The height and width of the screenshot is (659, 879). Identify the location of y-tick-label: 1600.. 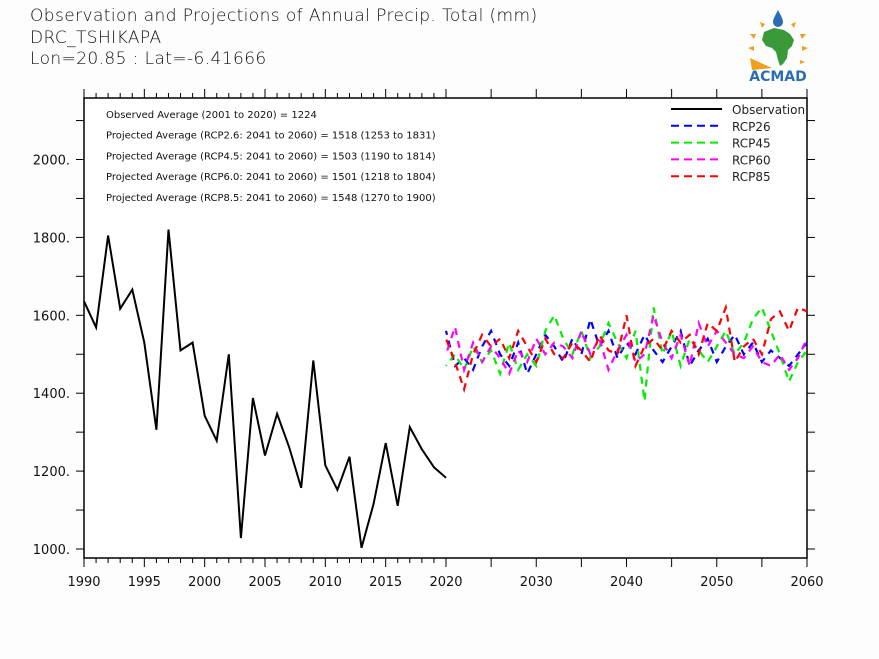
(51, 316).